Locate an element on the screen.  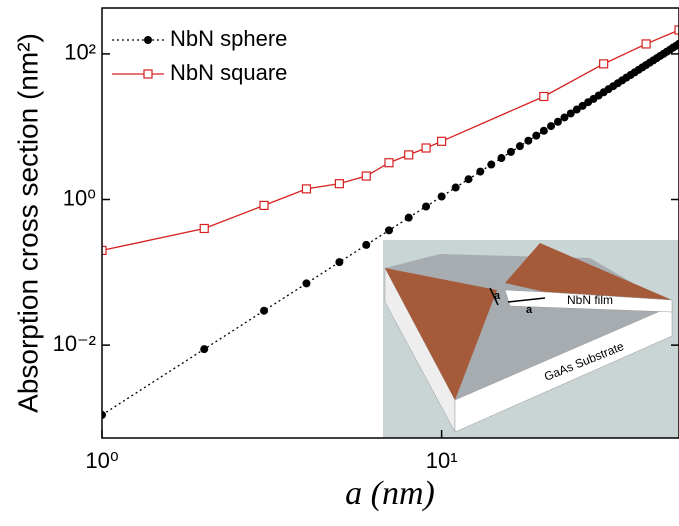
film-strip is located at coordinates (588, 301).